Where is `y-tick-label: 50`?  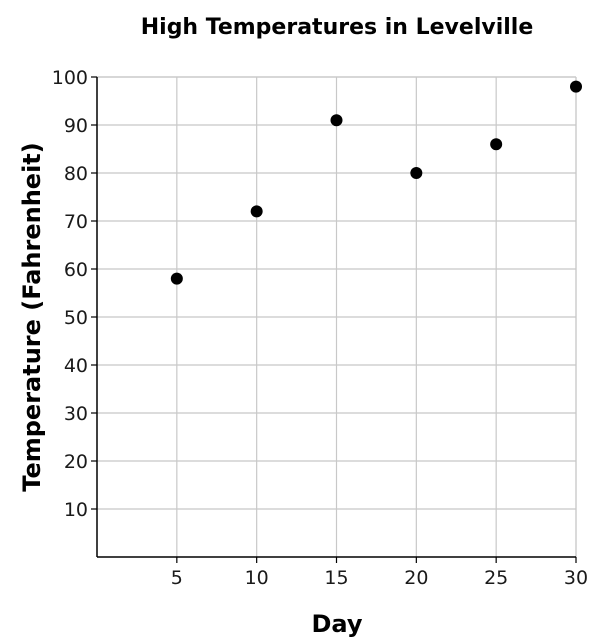
y-tick-label: 50 is located at coordinates (76, 318).